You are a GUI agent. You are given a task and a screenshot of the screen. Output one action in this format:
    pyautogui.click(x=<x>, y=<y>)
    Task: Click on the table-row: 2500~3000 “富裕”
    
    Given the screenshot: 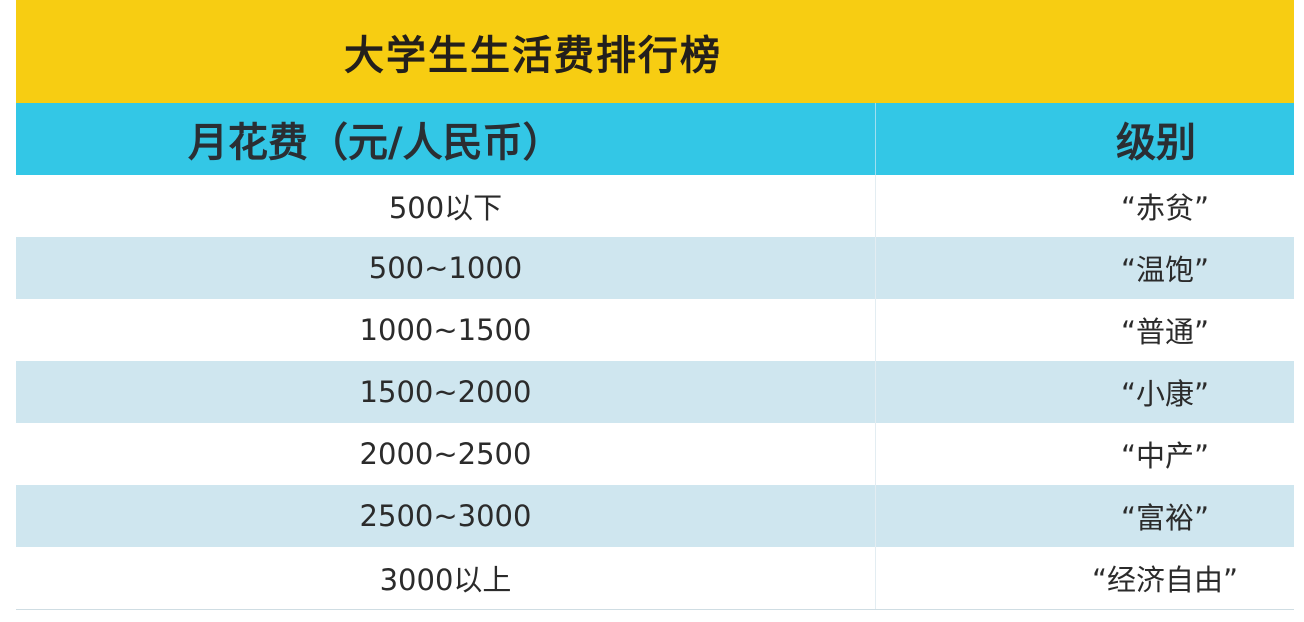 What is the action you would take?
    pyautogui.click(x=655, y=516)
    